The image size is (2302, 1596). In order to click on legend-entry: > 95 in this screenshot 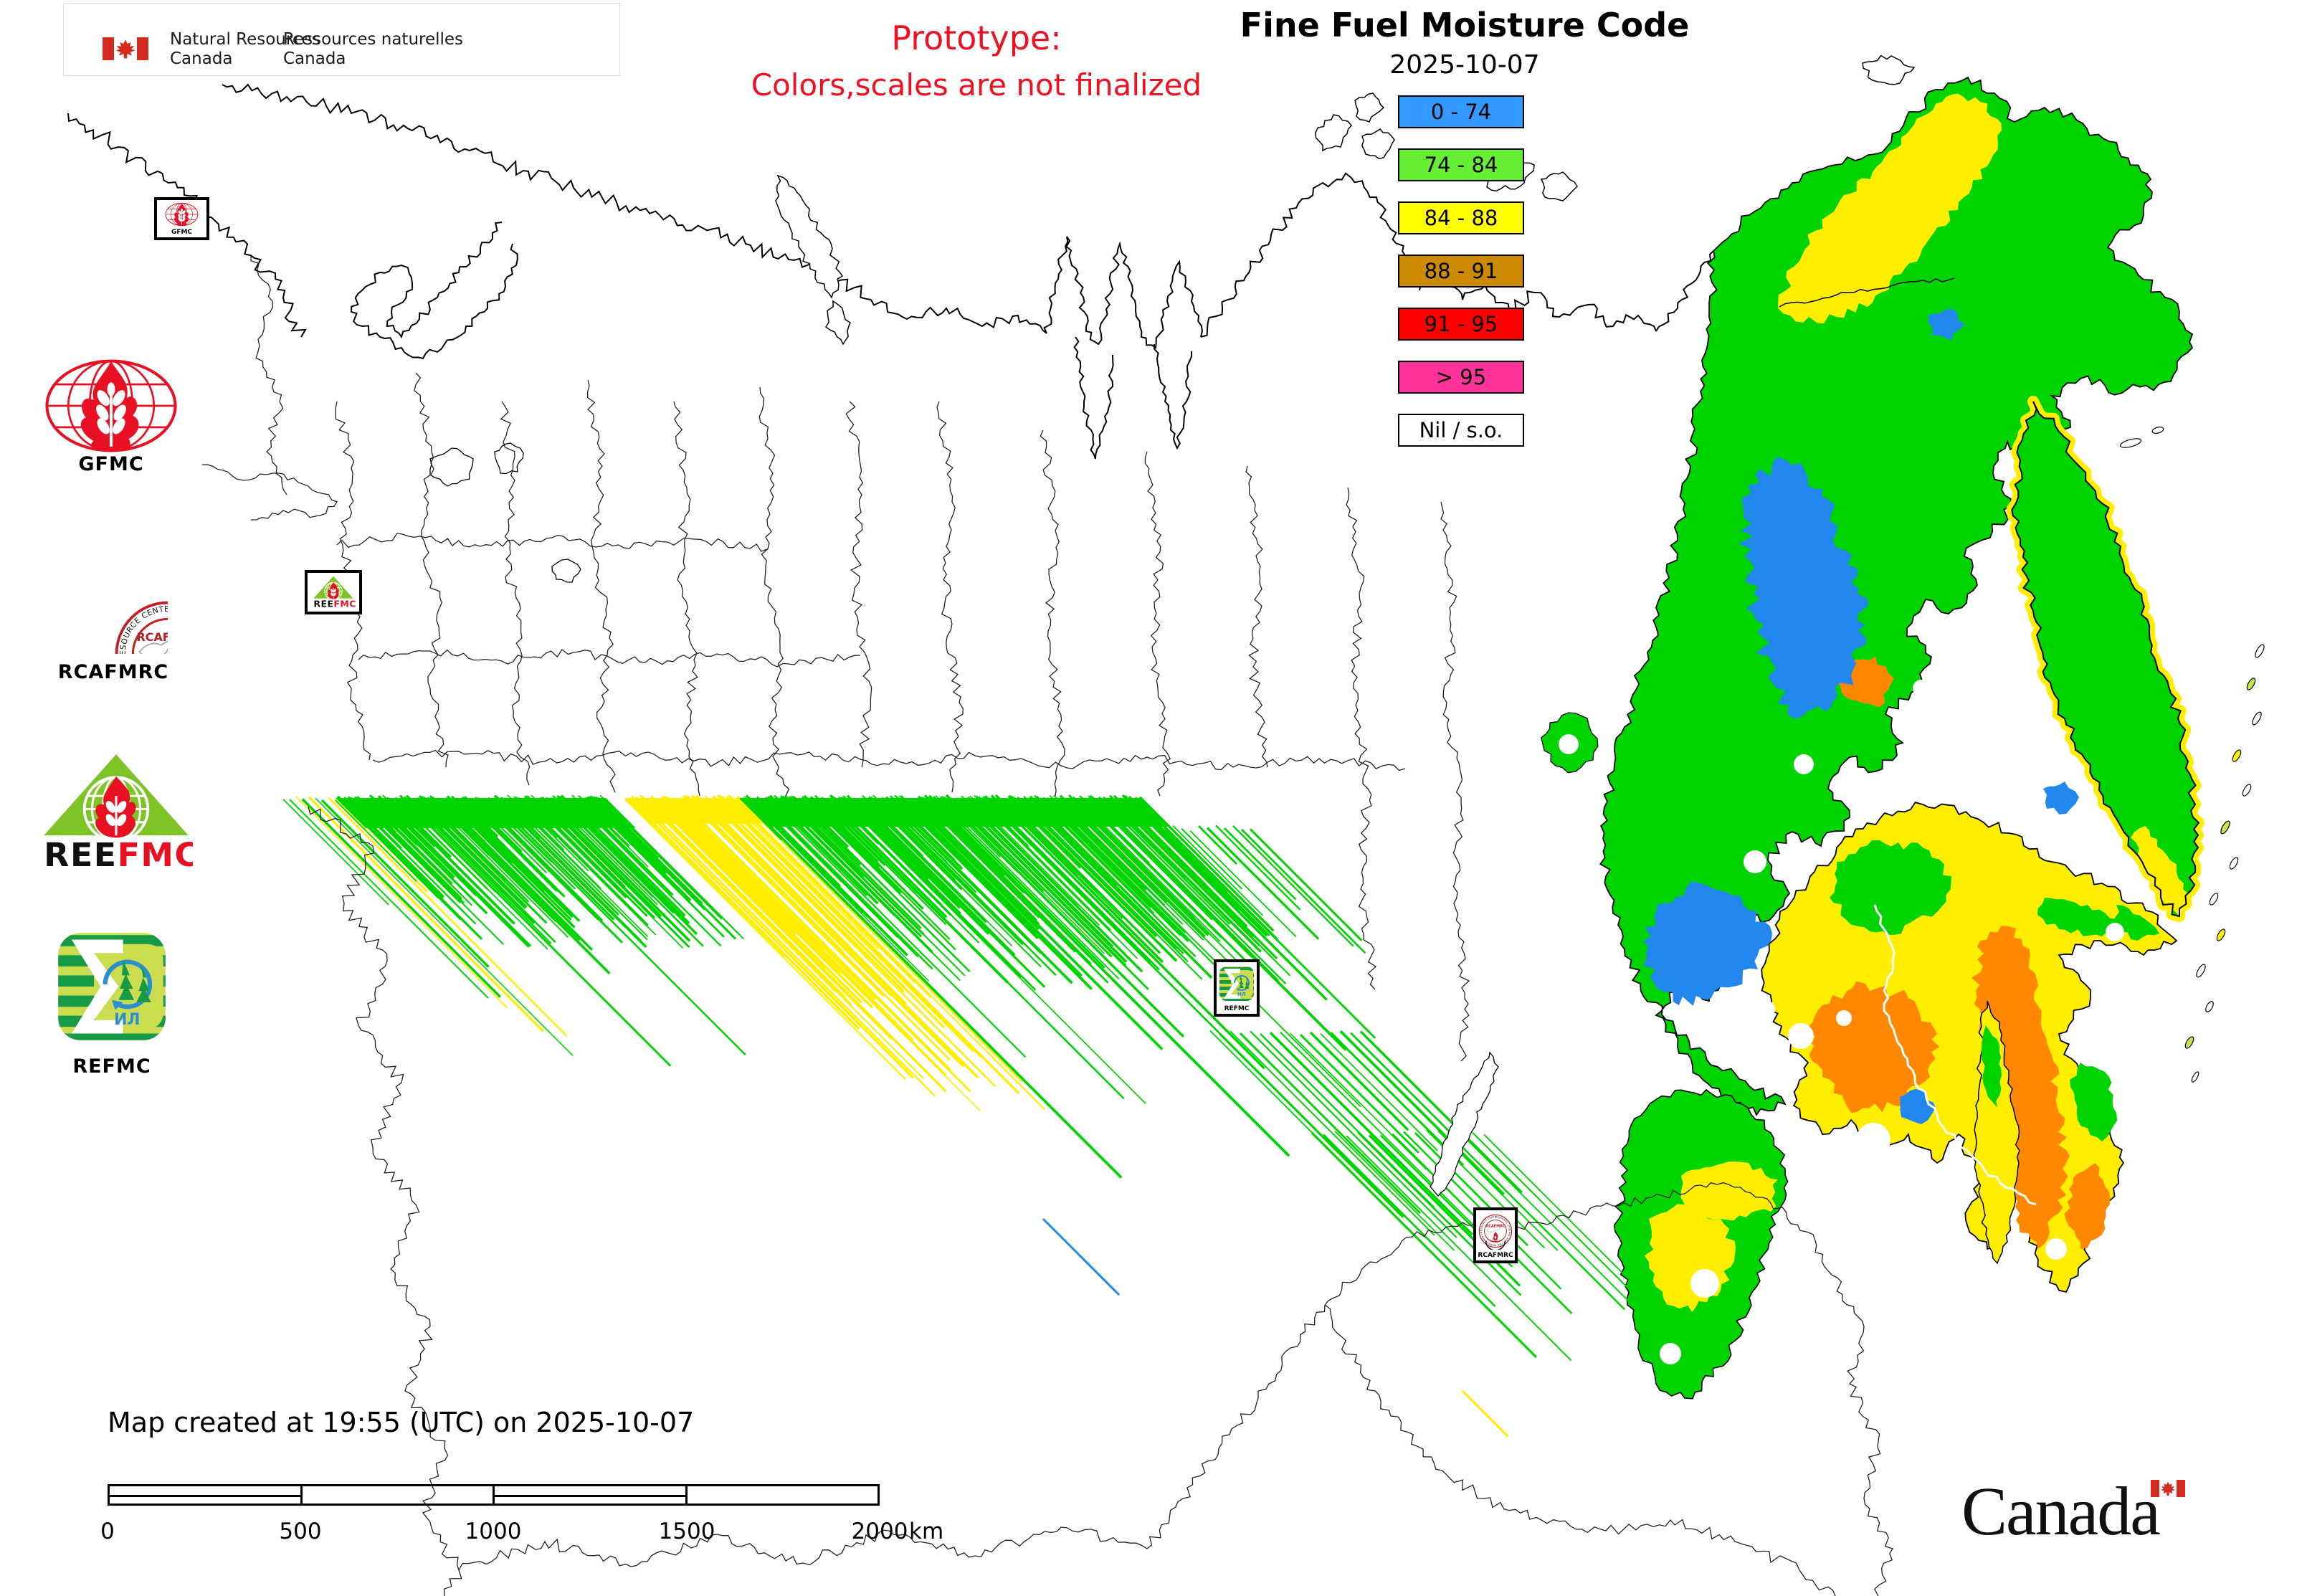, I will do `click(1461, 377)`.